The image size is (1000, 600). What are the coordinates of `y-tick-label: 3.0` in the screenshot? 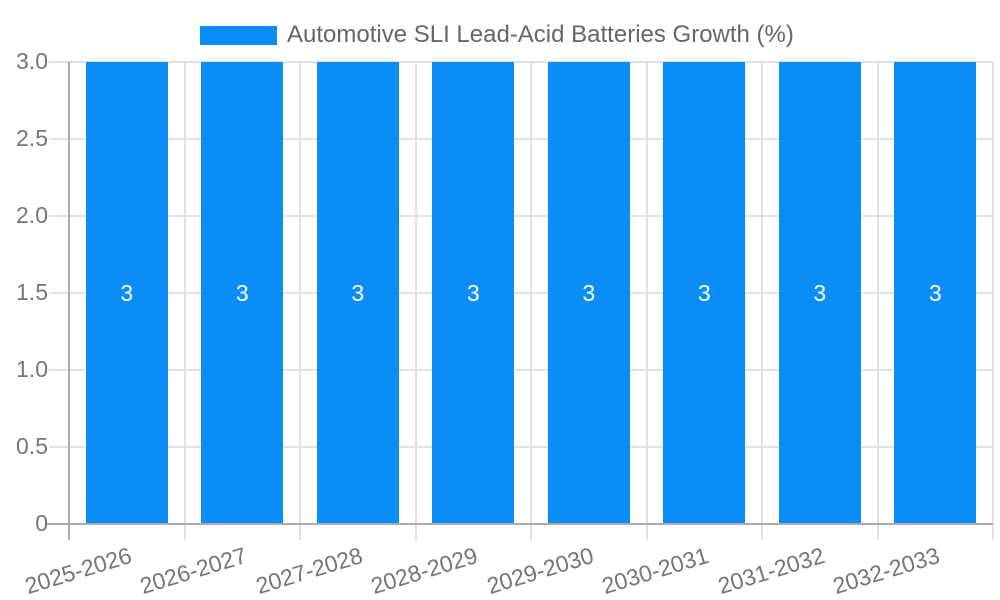 It's located at (32, 61).